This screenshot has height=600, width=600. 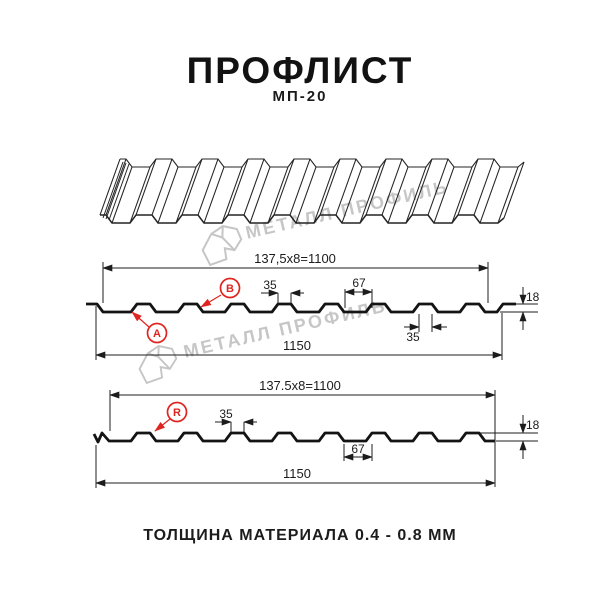 I want to click on dim-label-module-width: 137.5x8=1100, so click(x=300, y=385).